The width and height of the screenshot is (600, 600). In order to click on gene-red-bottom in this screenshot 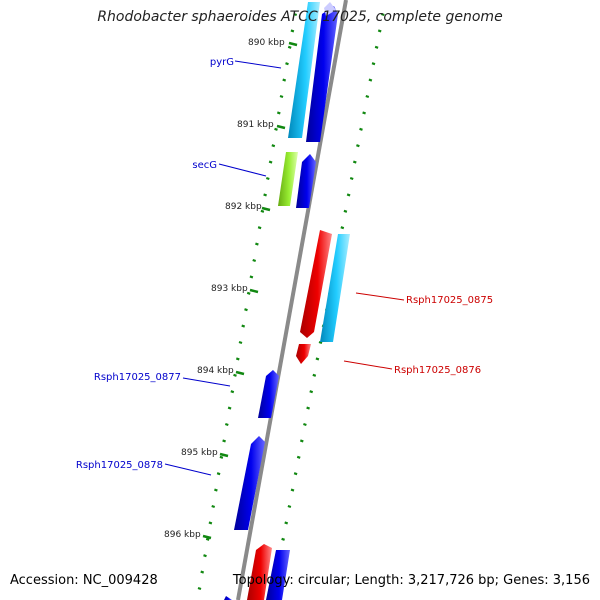, I will do `click(259, 572)`.